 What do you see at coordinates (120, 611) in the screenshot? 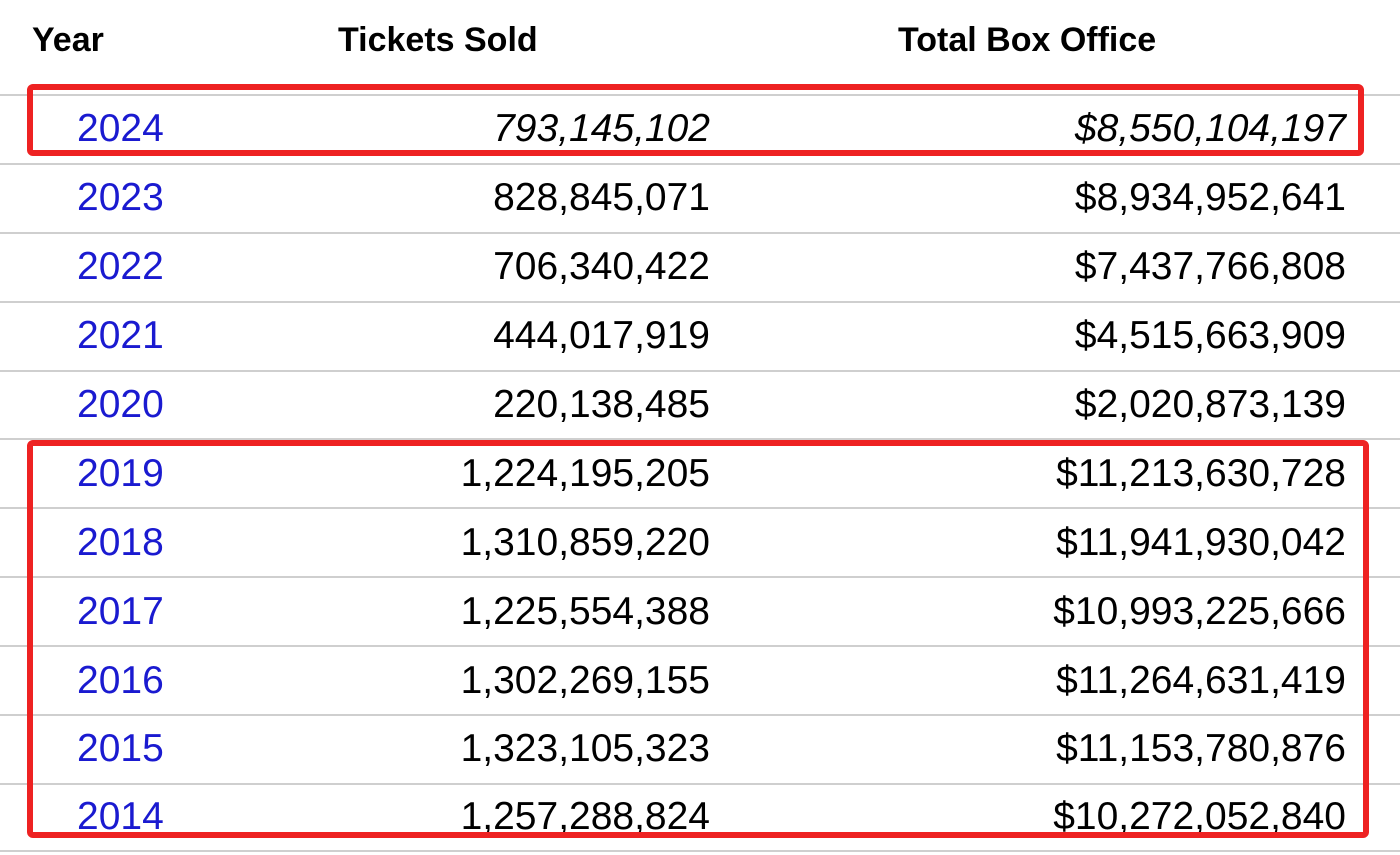
I see `year-link: 2017` at bounding box center [120, 611].